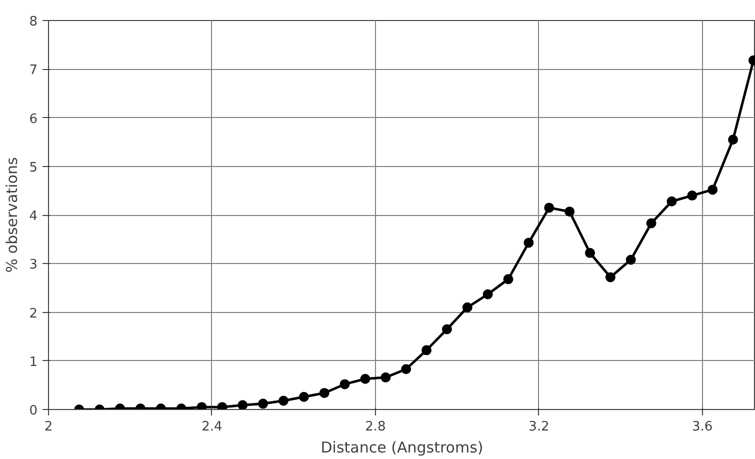  I want to click on y-tick-label: 3, so click(33, 265).